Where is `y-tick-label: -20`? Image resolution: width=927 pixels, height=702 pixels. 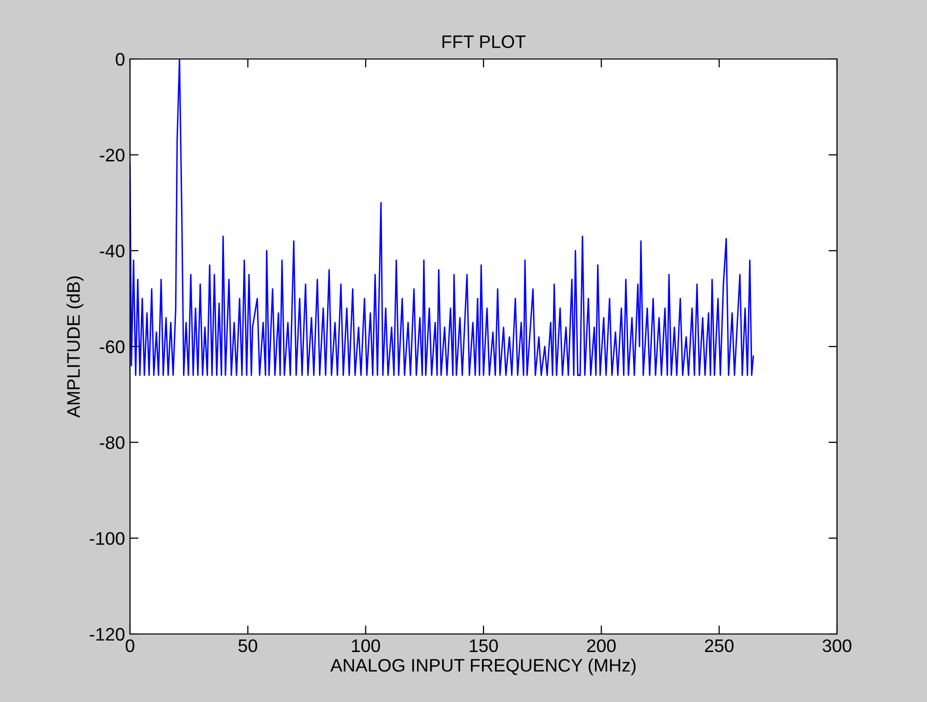 y-tick-label: -20 is located at coordinates (112, 155).